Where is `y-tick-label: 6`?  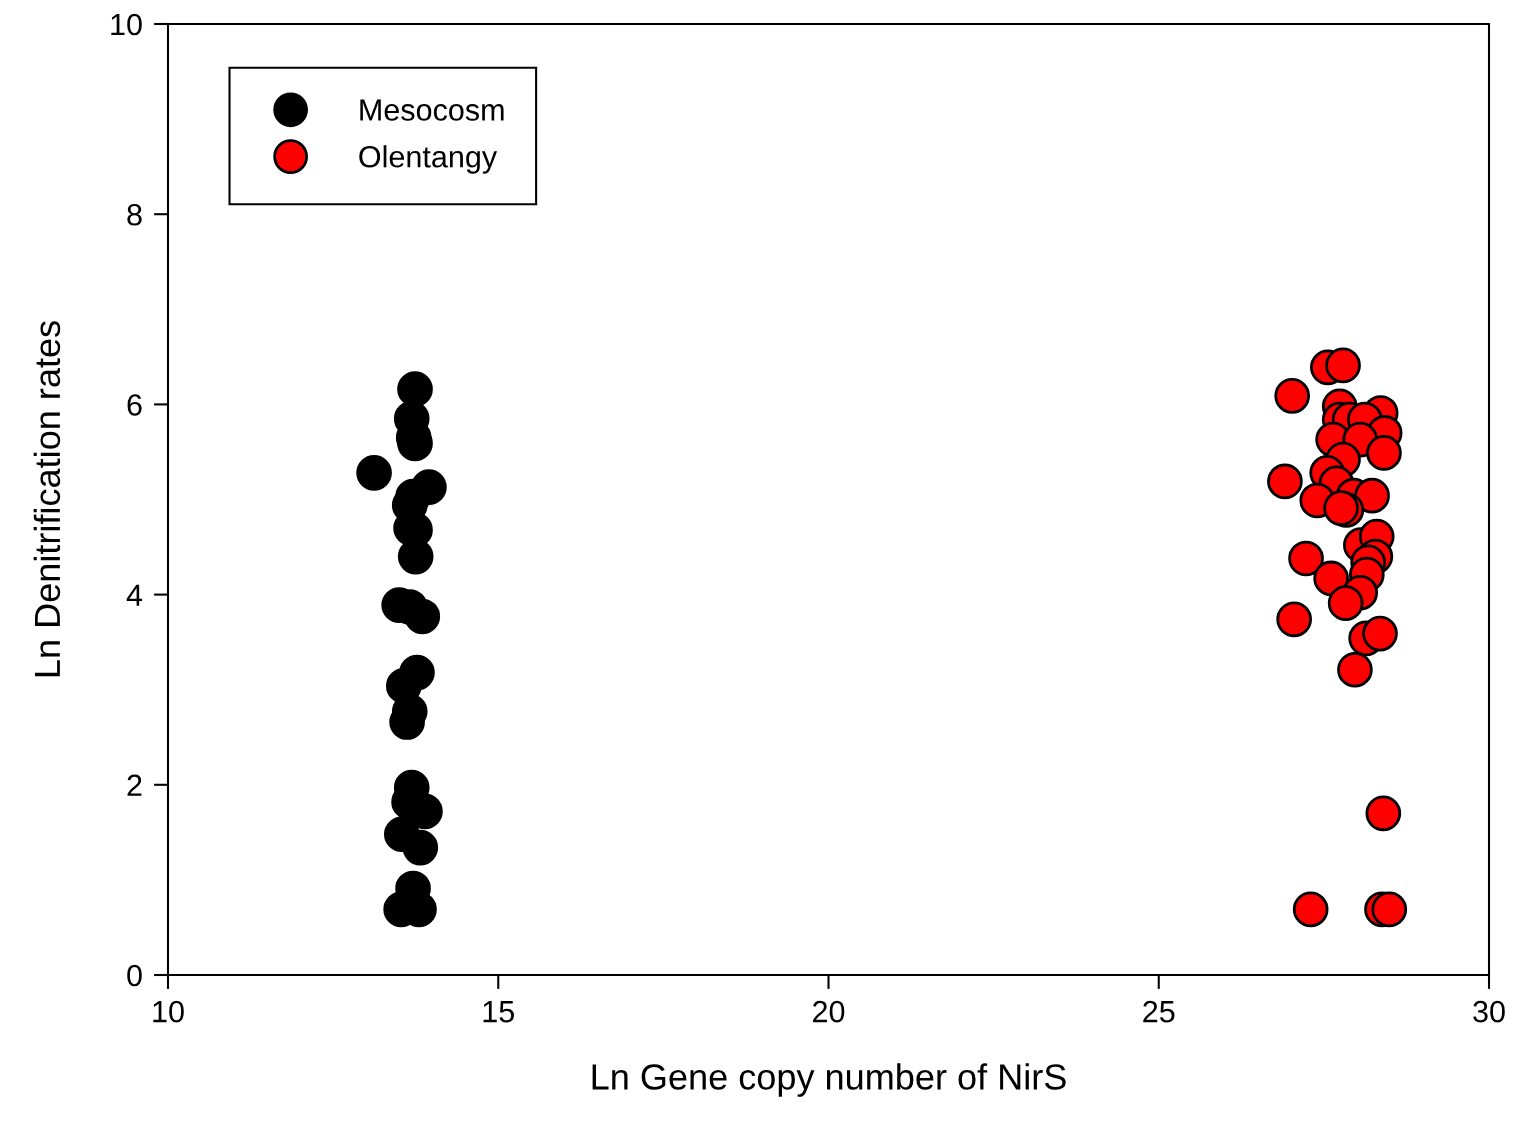
y-tick-label: 6 is located at coordinates (134, 405).